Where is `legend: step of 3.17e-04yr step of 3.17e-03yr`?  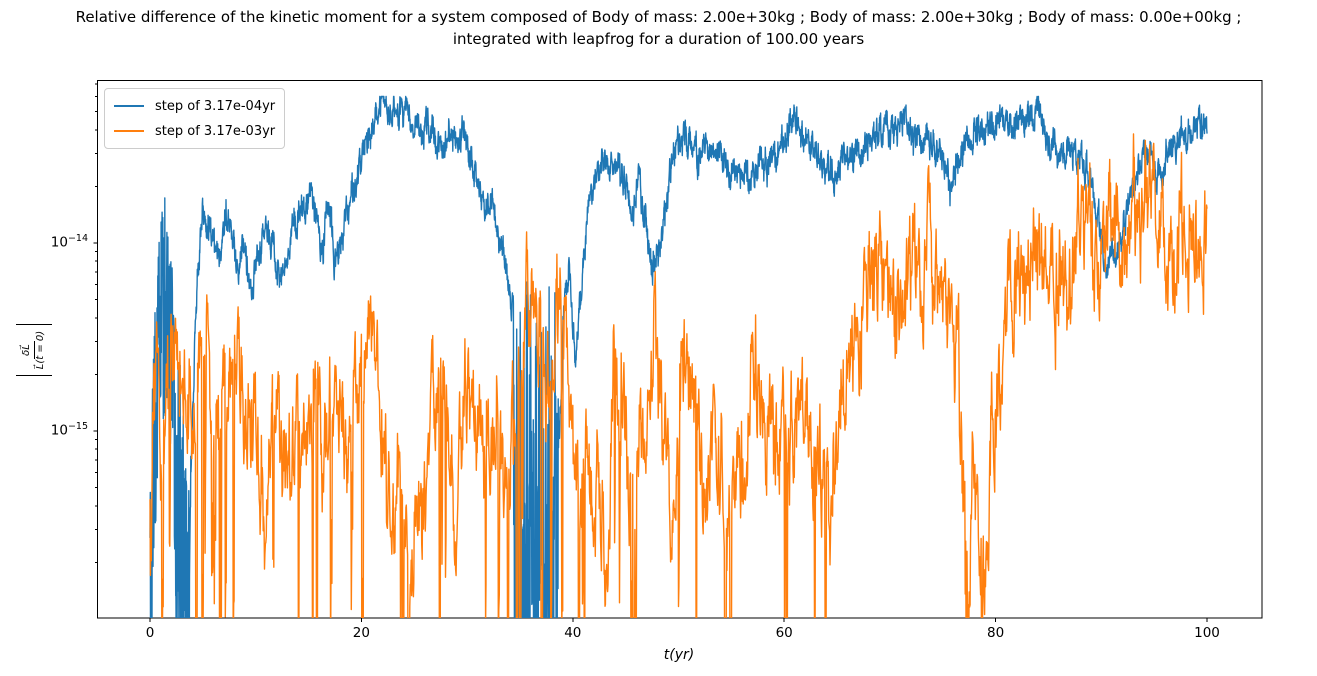
legend: step of 3.17e-04yr step of 3.17e-03yr is located at coordinates (195, 118).